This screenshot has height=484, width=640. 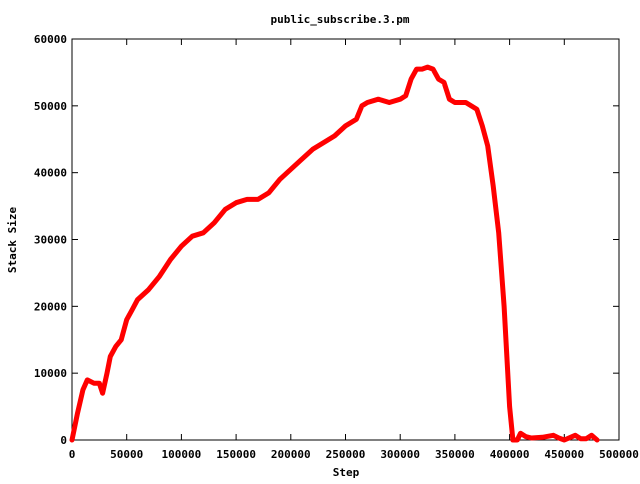 I want to click on x-tick-label: 300000, so click(x=400, y=454).